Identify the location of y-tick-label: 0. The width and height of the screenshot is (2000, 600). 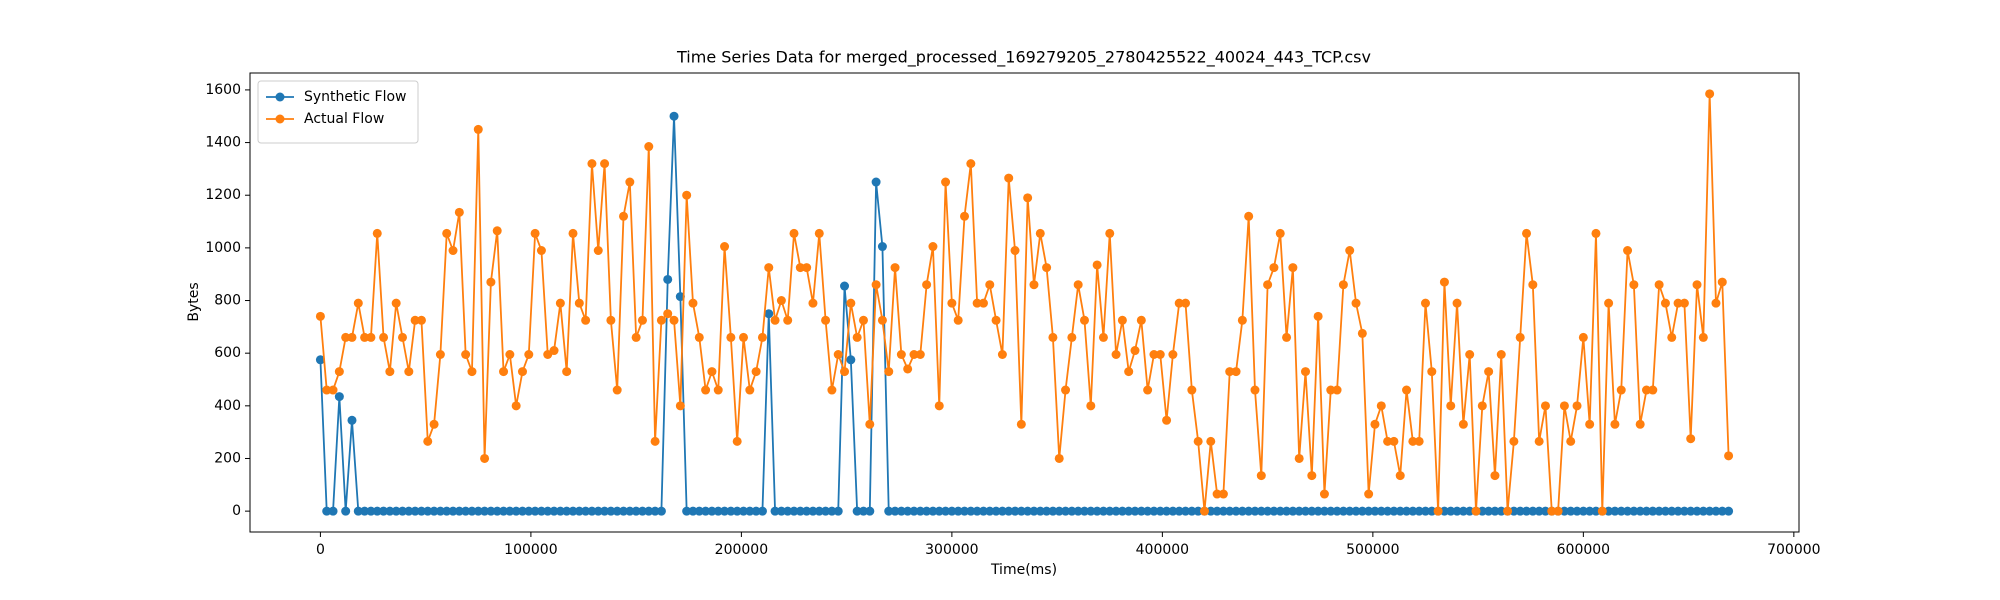
(236, 511).